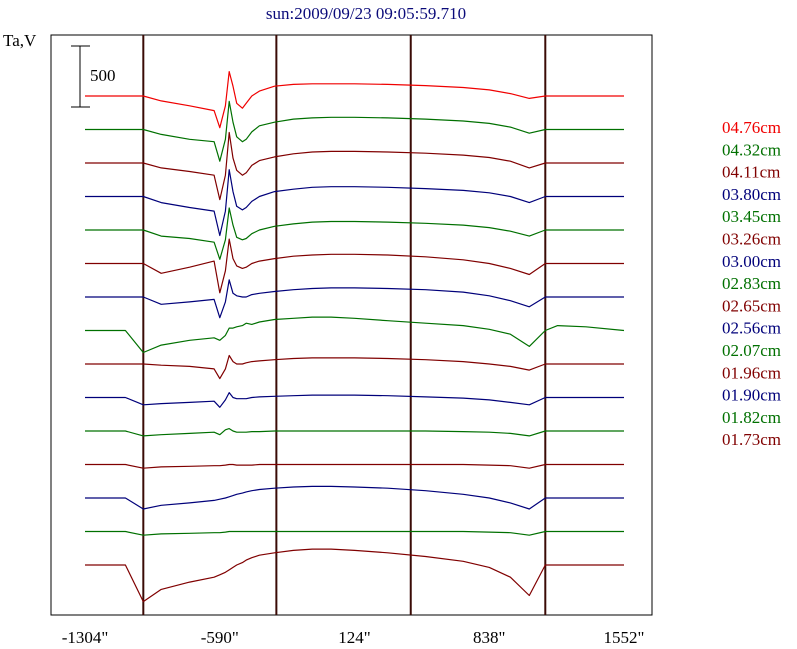  Describe the element at coordinates (354, 466) in the screenshot. I see `series-line-01-96cm` at that location.